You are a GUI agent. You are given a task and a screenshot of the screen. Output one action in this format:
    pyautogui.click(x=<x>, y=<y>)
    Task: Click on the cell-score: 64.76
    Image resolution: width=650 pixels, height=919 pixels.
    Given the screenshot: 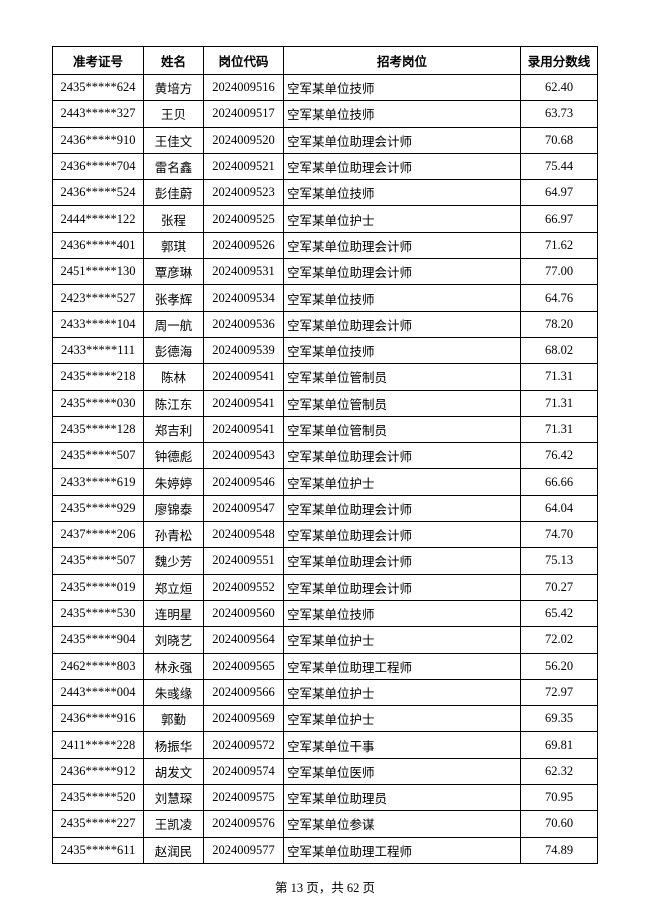 What is the action you would take?
    pyautogui.click(x=559, y=298)
    